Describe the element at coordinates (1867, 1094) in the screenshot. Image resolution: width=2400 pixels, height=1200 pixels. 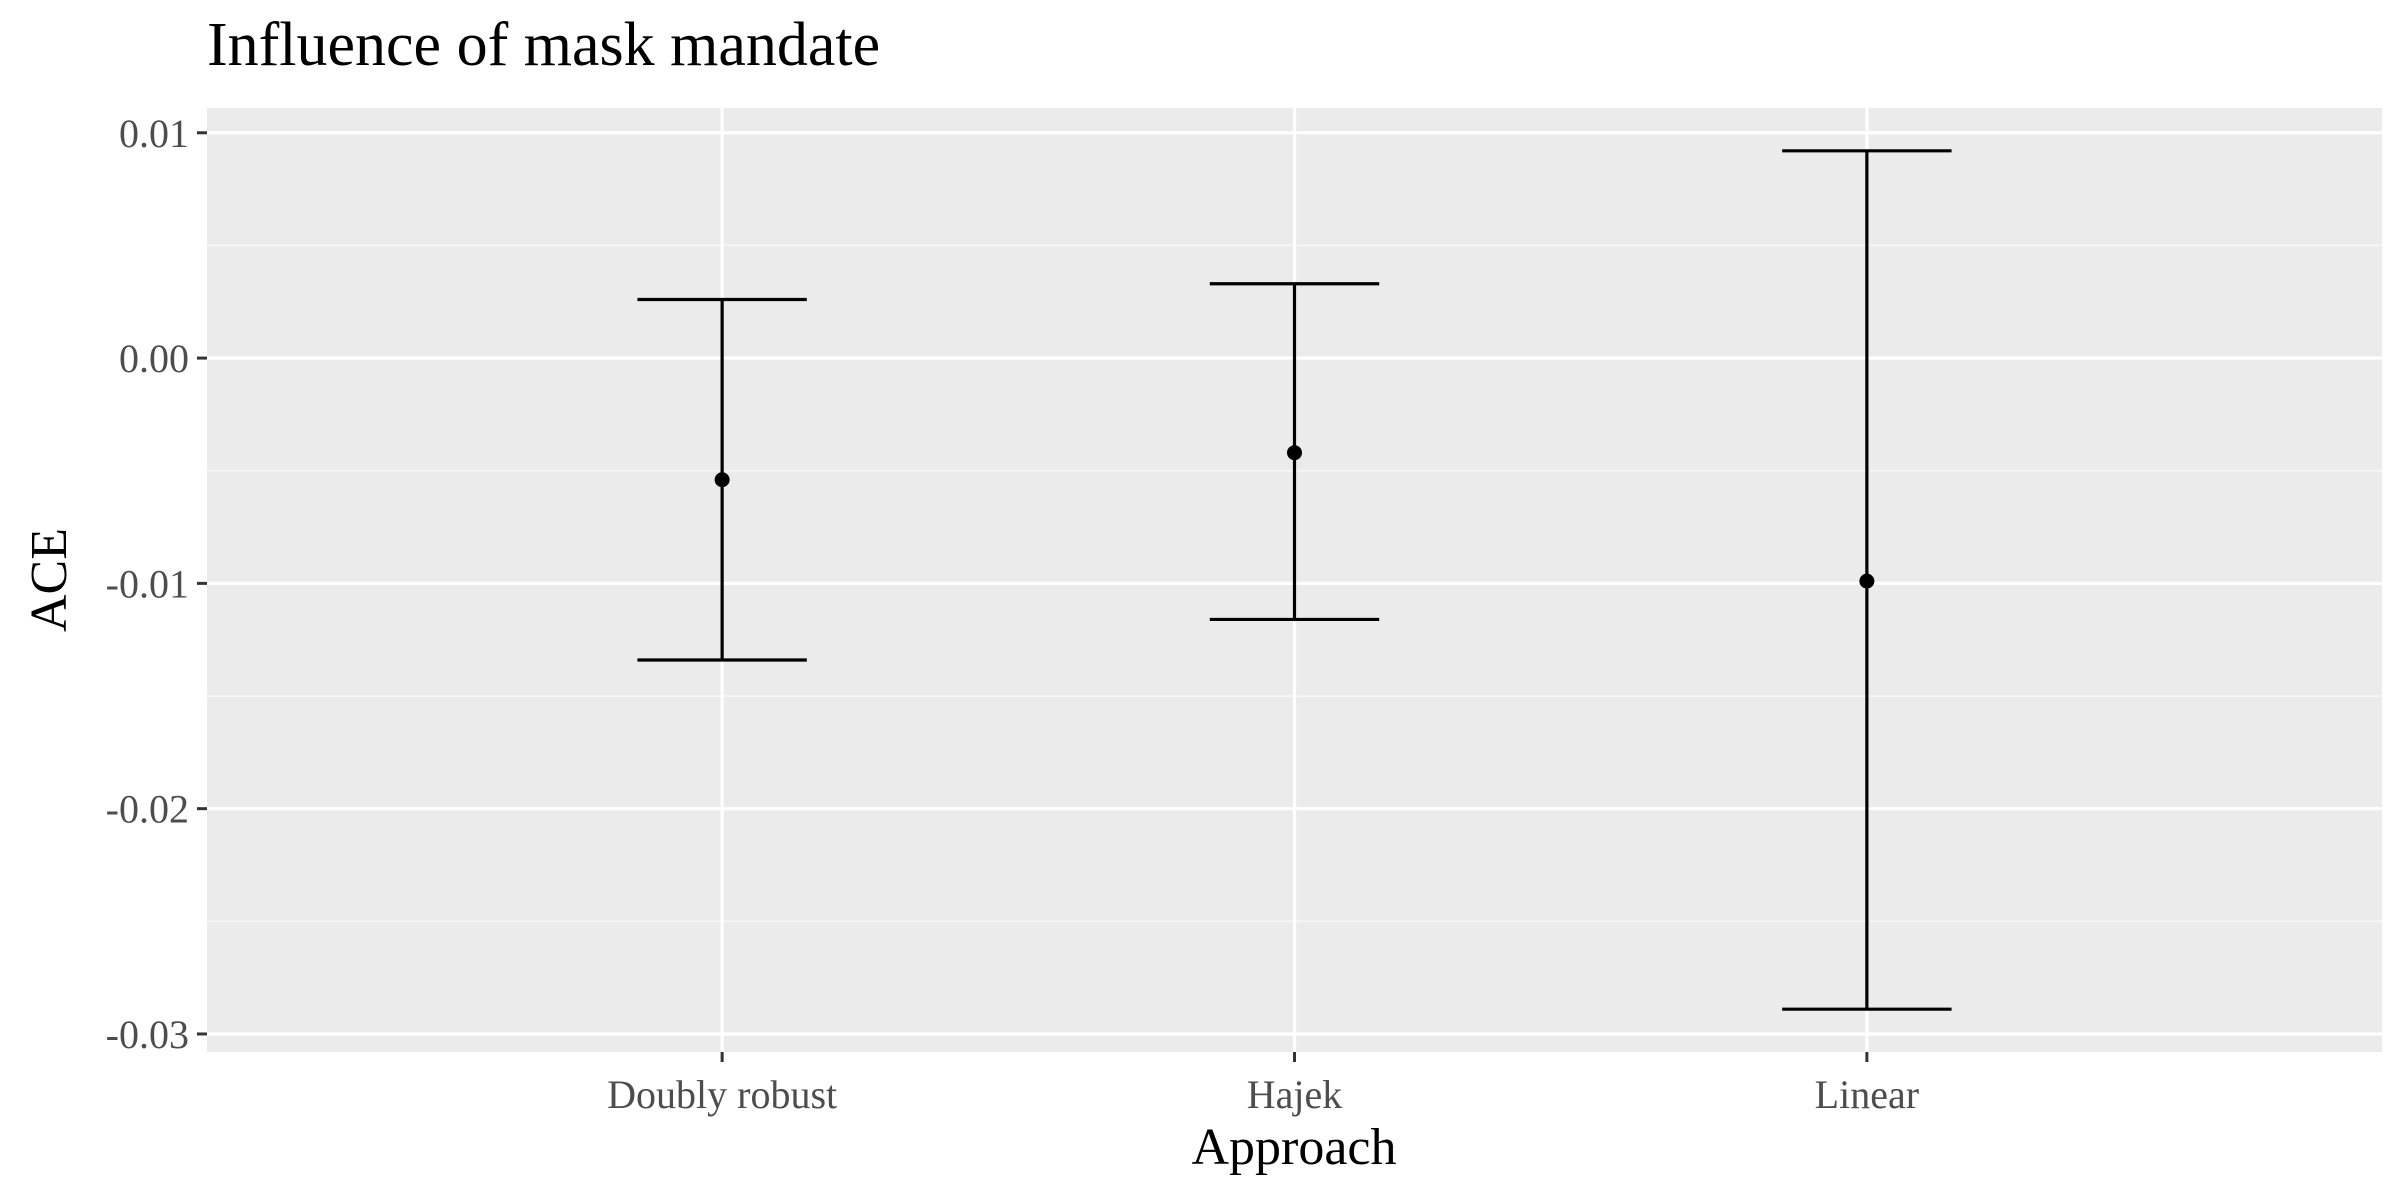
I see `x-tick-label: Linear` at that location.